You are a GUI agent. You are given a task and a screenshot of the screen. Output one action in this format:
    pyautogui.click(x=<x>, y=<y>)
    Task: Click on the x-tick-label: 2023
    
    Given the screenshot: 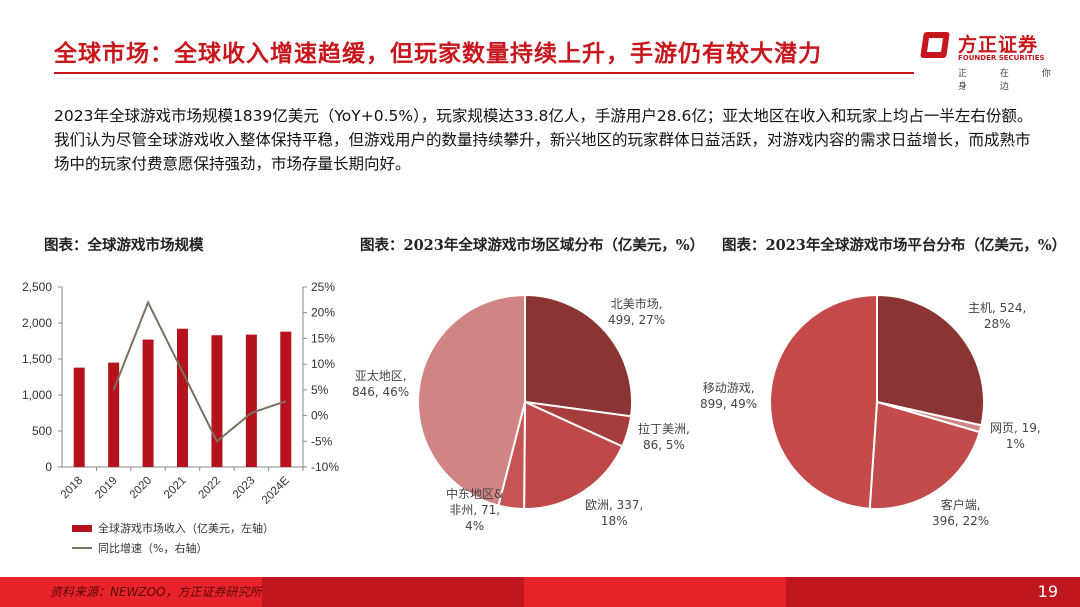 What is the action you would take?
    pyautogui.click(x=244, y=488)
    